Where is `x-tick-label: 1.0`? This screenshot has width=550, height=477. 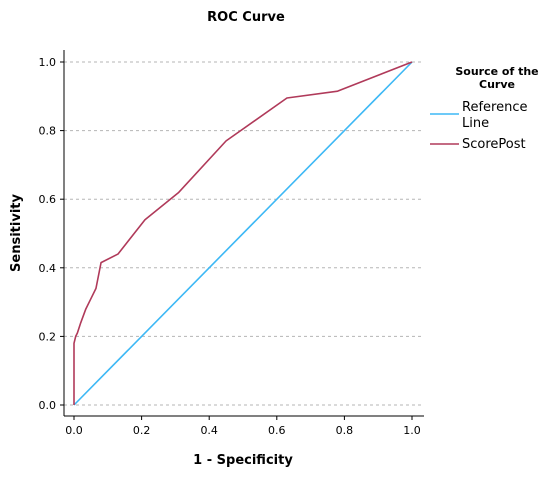
x-tick-label: 1.0 is located at coordinates (412, 430).